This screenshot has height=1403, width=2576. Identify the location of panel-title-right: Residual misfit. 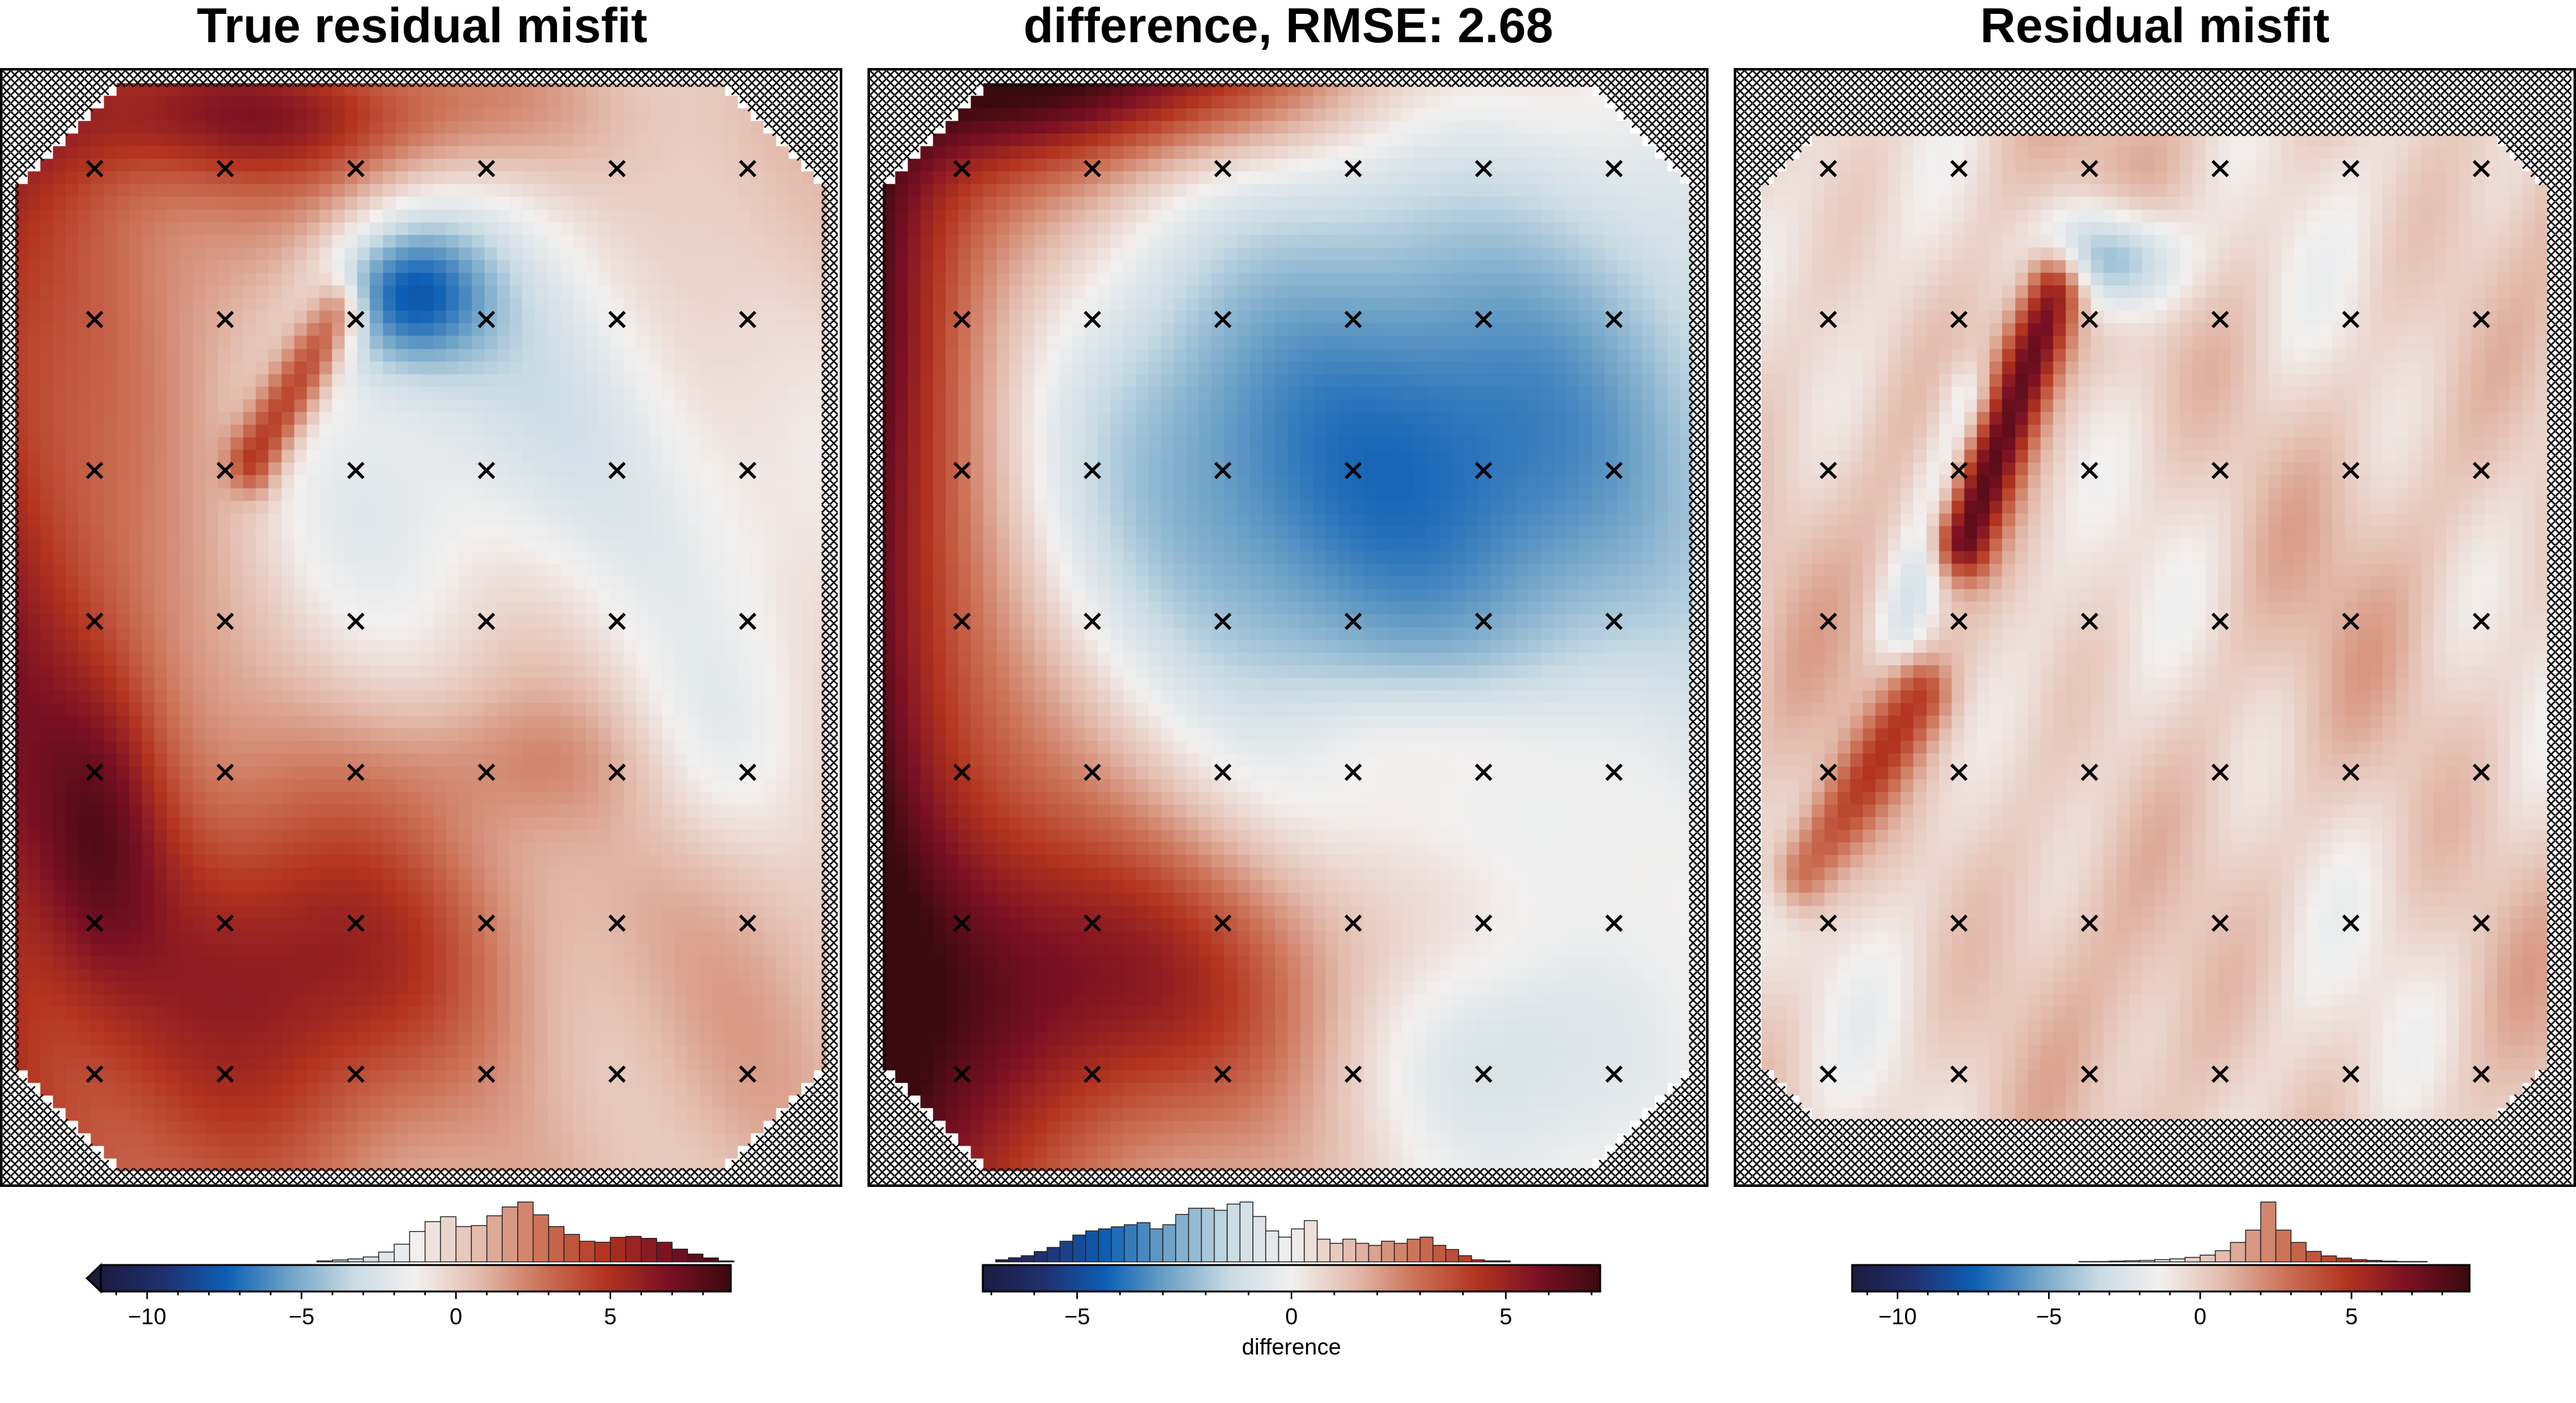
(2155, 26).